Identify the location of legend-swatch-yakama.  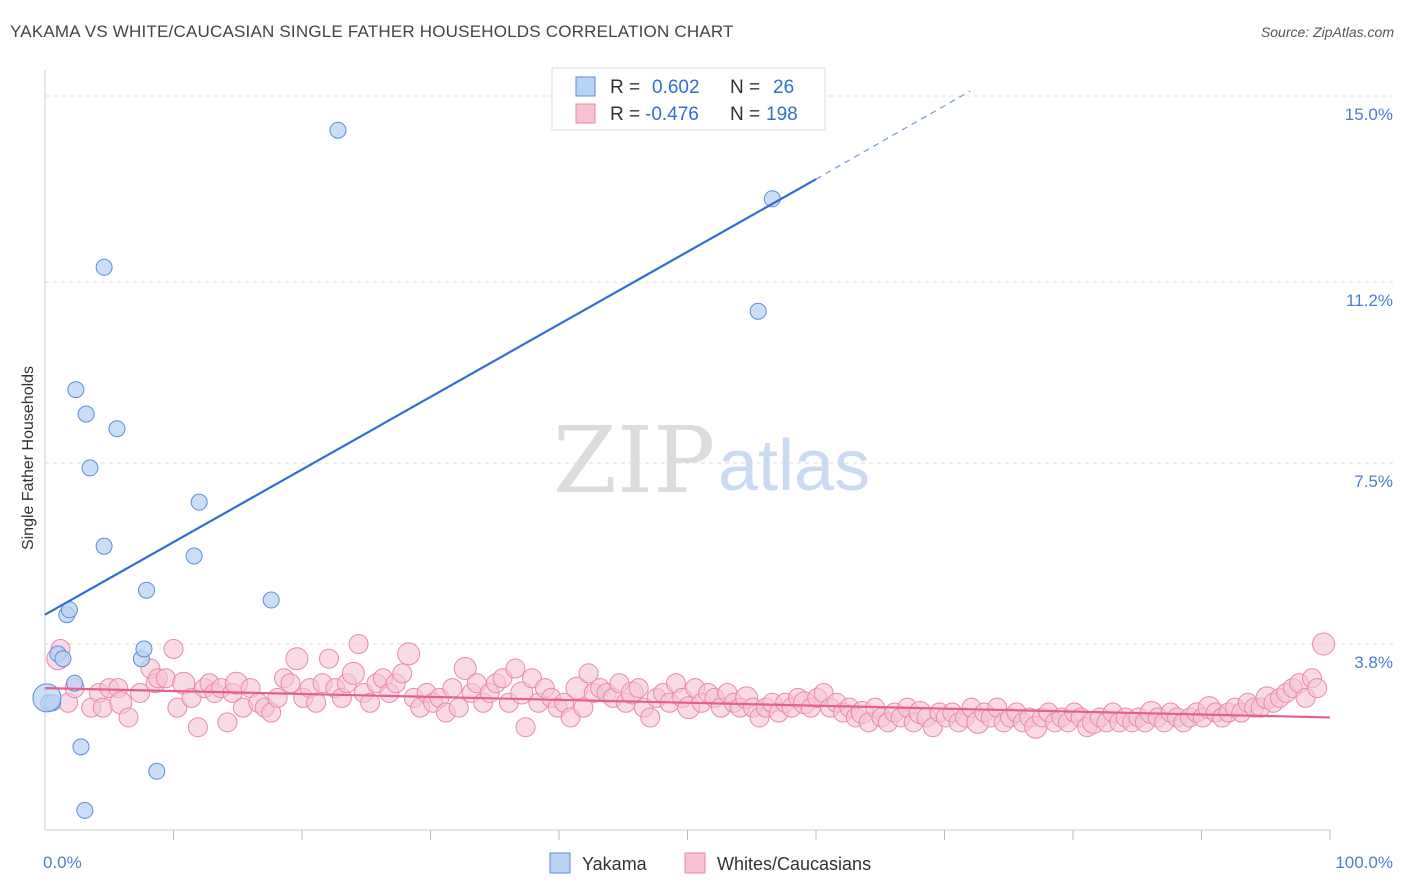
(585, 86).